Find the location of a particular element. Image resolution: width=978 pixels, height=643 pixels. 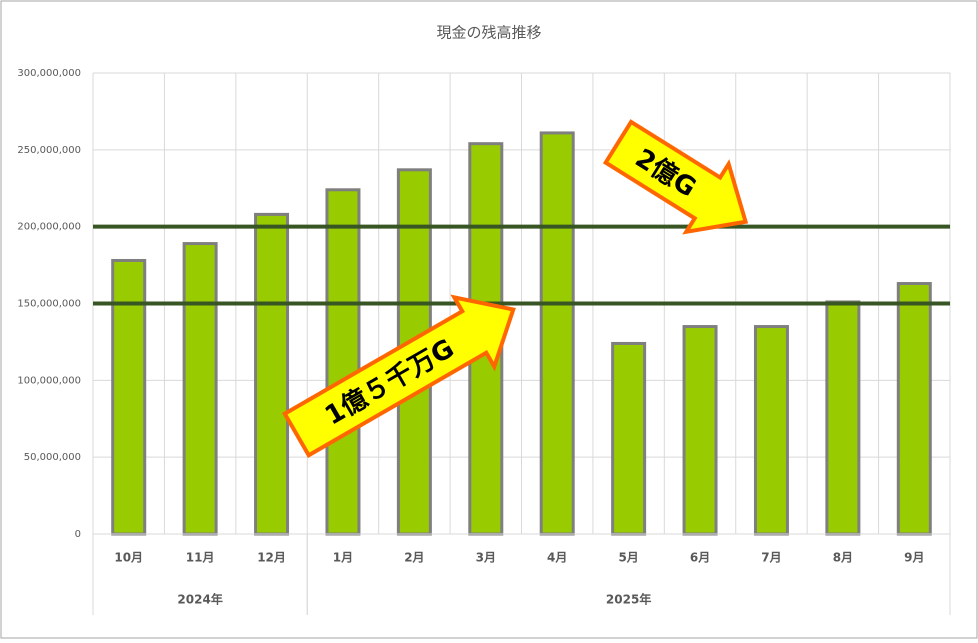

x-tick-label: 4月 is located at coordinates (557, 558).